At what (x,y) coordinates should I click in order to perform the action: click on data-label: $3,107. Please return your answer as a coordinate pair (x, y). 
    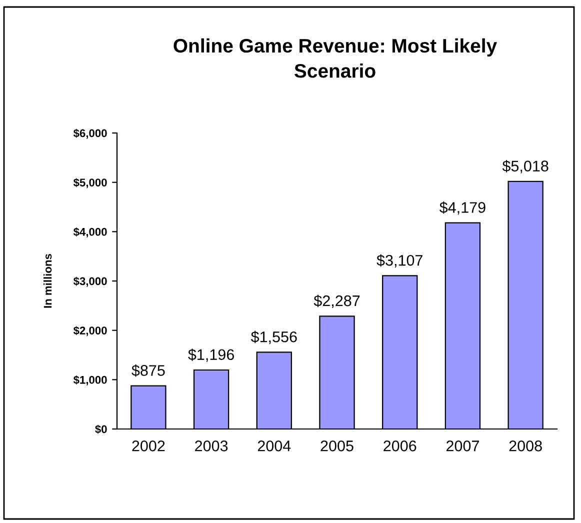
    Looking at the image, I should click on (399, 261).